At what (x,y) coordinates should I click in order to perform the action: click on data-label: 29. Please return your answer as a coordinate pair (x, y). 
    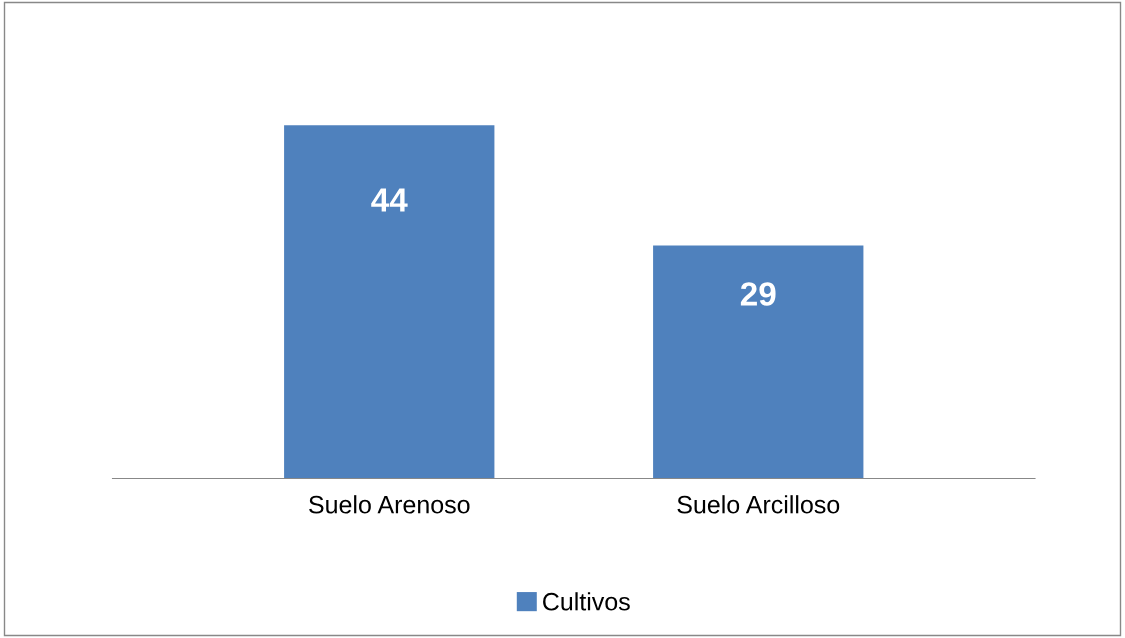
    Looking at the image, I should click on (758, 294).